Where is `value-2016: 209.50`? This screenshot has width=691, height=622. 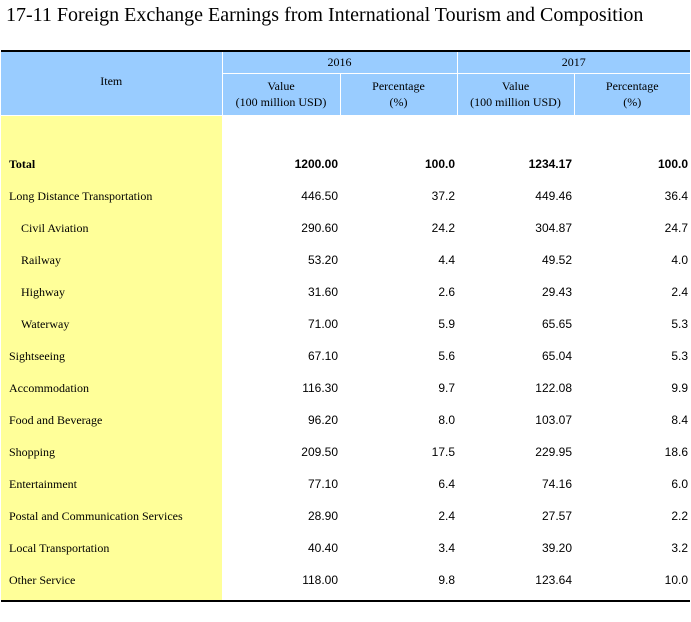
value-2016: 209.50 is located at coordinates (319, 452).